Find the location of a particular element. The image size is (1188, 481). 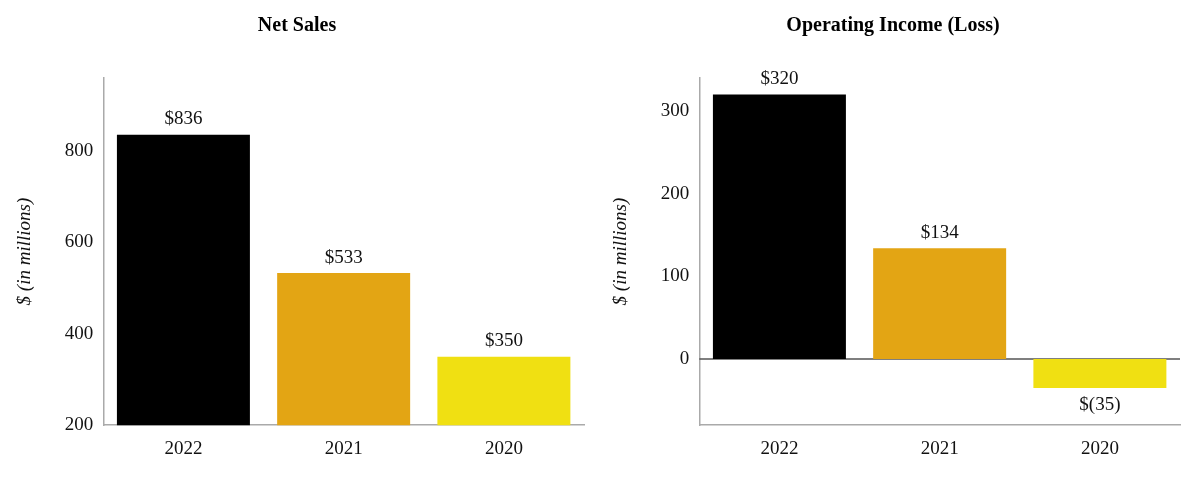

chart-title: Net Sales is located at coordinates (297, 24).